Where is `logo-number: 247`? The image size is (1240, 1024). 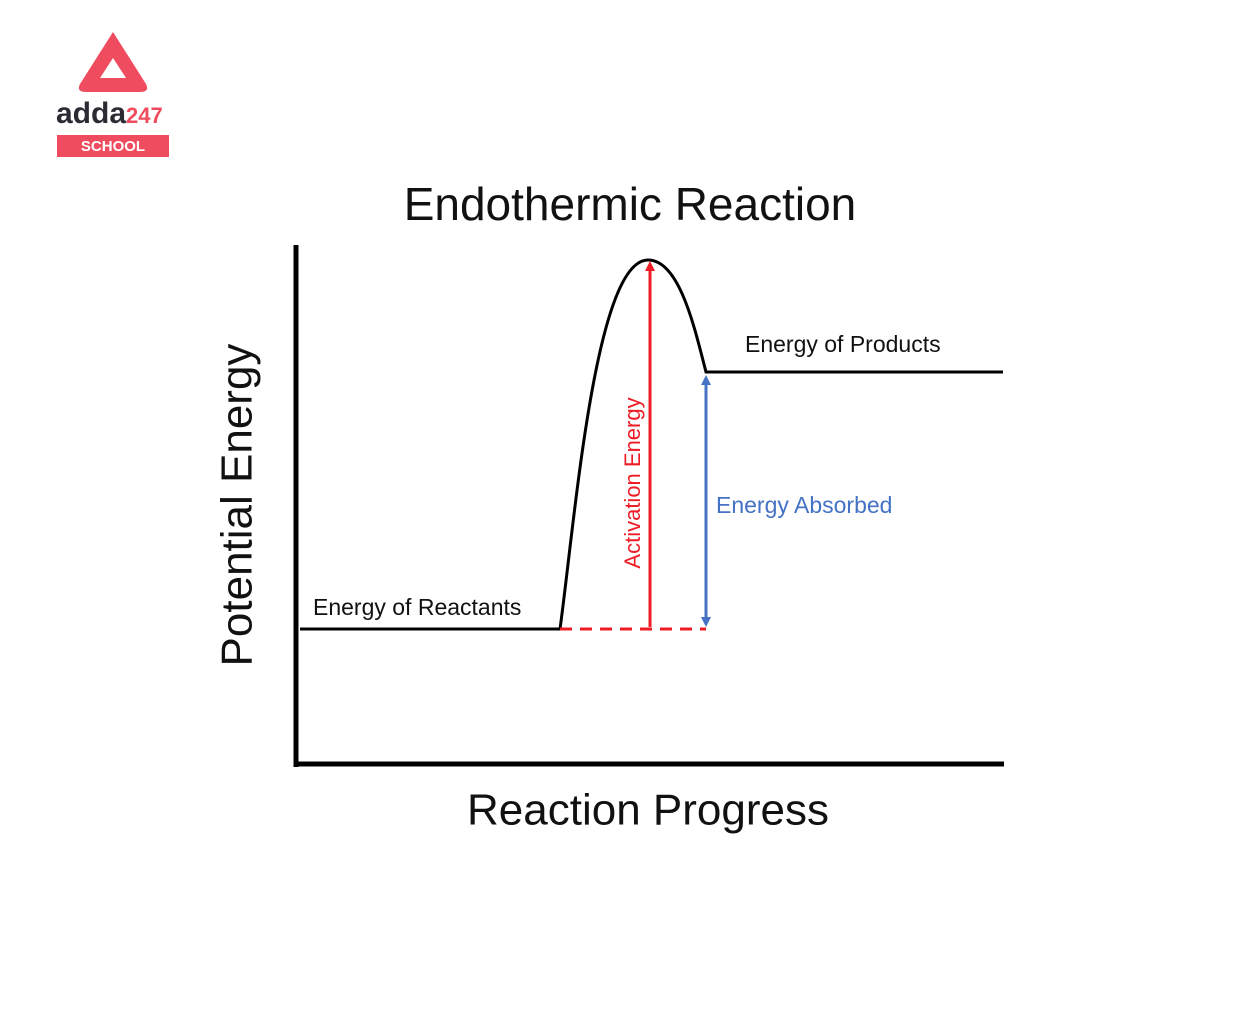
logo-number: 247 is located at coordinates (144, 115).